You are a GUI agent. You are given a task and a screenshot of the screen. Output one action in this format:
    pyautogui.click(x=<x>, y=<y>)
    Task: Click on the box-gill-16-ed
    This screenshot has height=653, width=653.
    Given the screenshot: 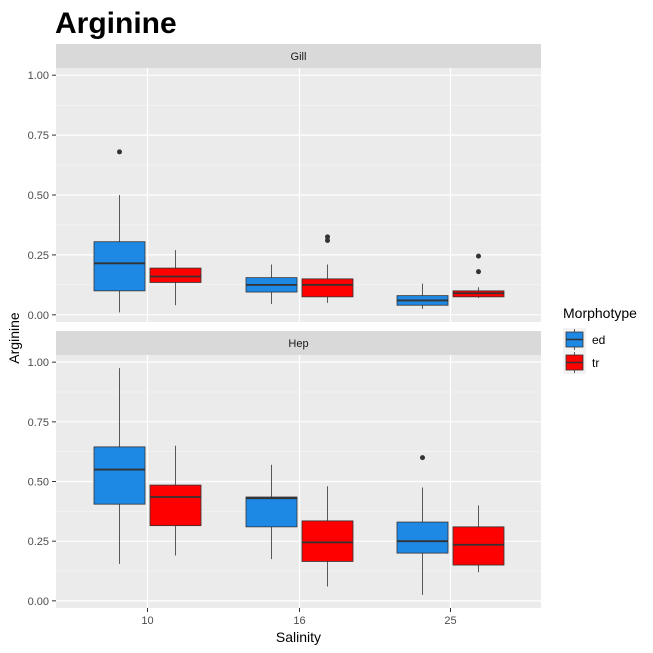 What is the action you would take?
    pyautogui.click(x=271, y=284)
    